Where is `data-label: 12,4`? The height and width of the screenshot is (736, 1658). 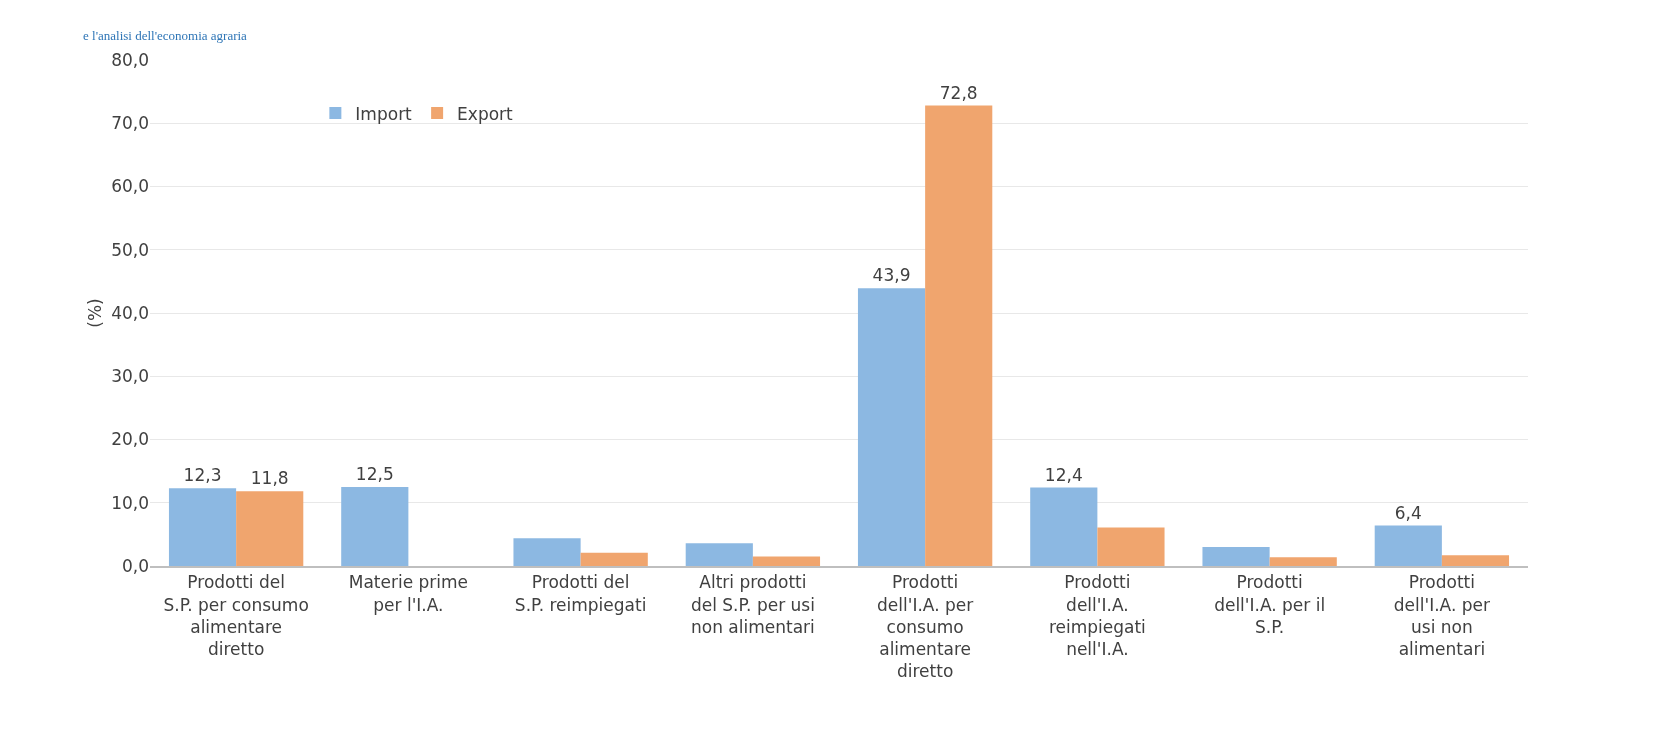 data-label: 12,4 is located at coordinates (1063, 474).